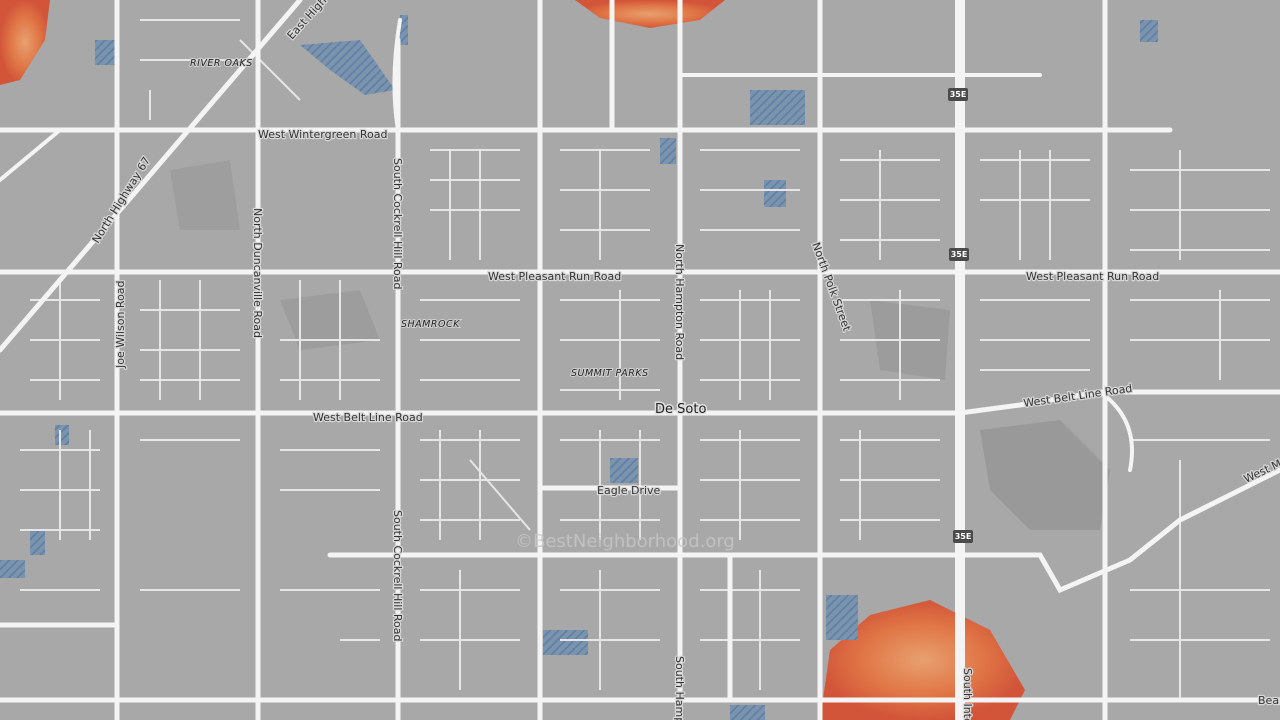 This screenshot has width=1280, height=720. Describe the element at coordinates (1269, 700) in the screenshot. I see `road-label: Bear` at that location.